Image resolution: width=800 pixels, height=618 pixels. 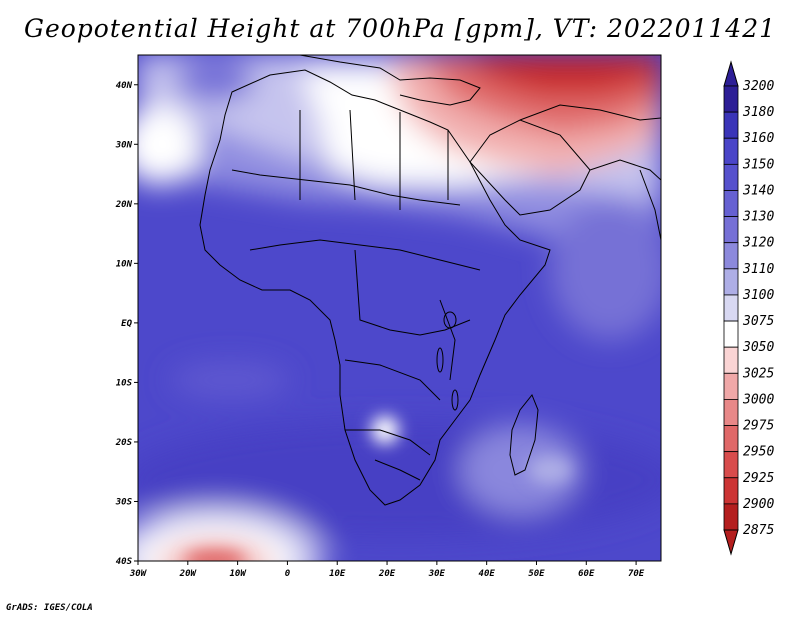 I want to click on grads-credit: GrADS: IGES/COLA, so click(x=49, y=608).